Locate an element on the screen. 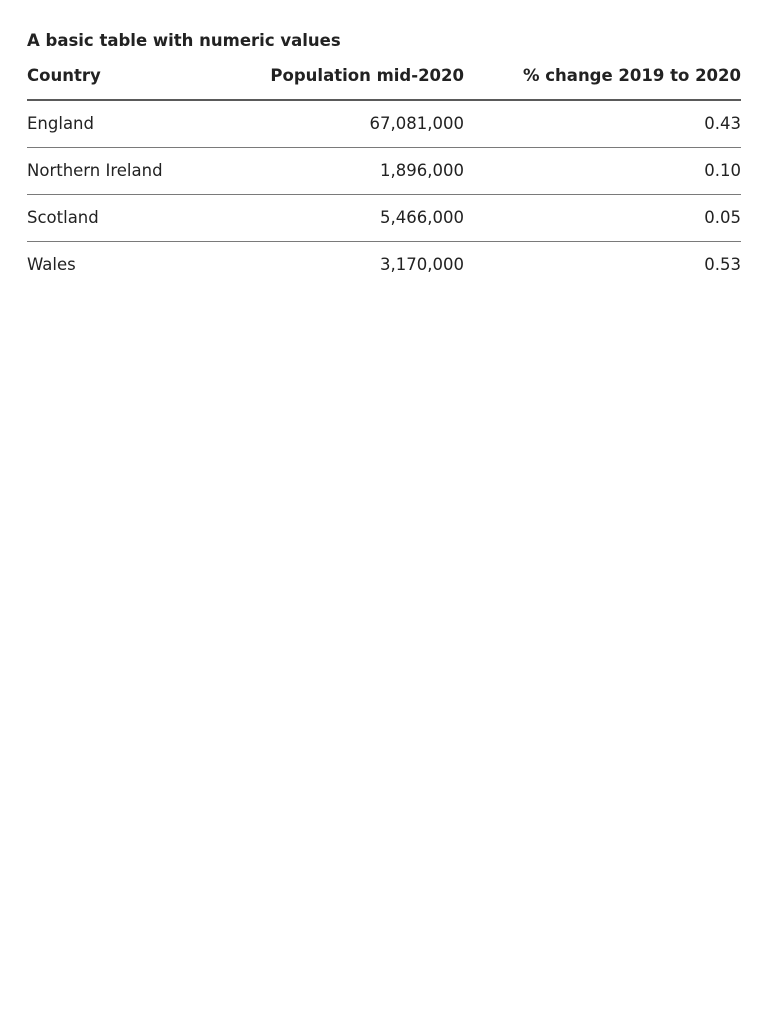  cell-population: 1,896,000 is located at coordinates (360, 171).